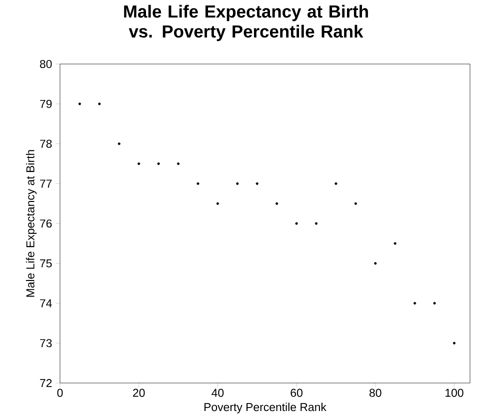 The width and height of the screenshot is (492, 417). I want to click on y-tick-label: 75, so click(46, 263).